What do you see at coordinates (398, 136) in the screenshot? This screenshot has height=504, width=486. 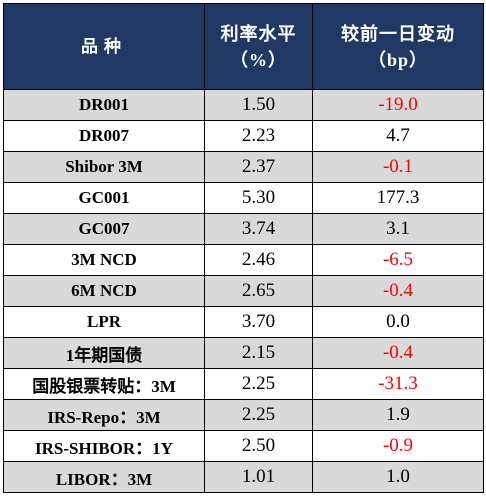 I see `change-cell: 4.7` at bounding box center [398, 136].